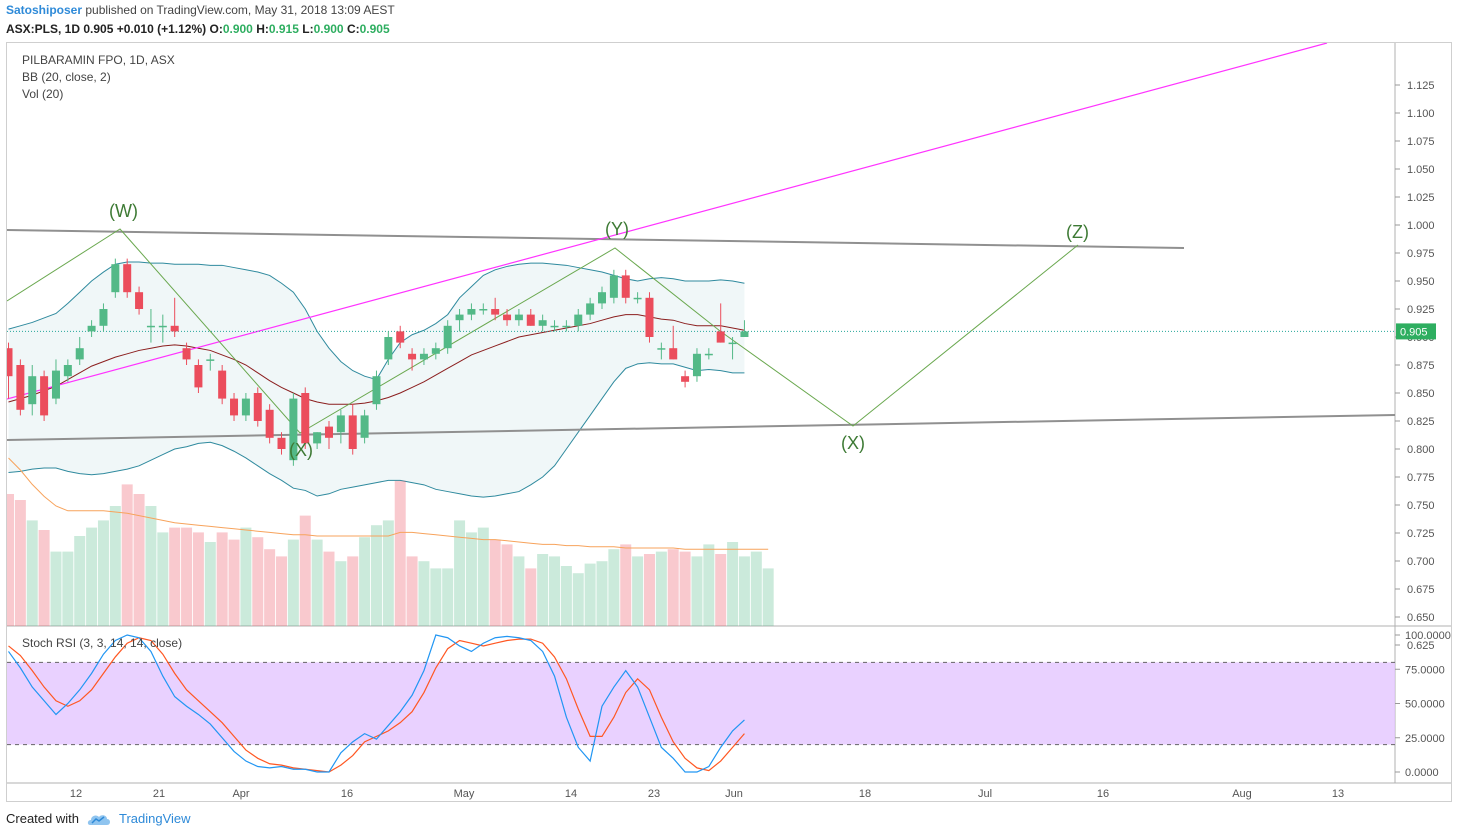 The width and height of the screenshot is (1459, 837). Describe the element at coordinates (1421, 450) in the screenshot. I see `price-tick-label: 0.800` at that location.